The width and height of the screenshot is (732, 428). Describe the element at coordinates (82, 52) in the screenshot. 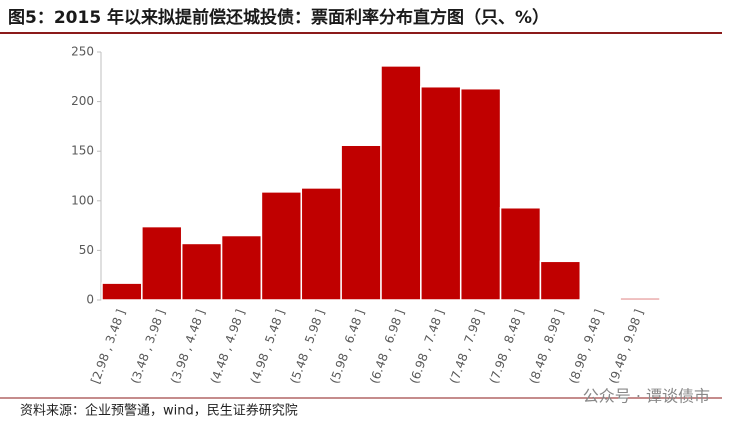

I see `y-tick-label: 250` at that location.